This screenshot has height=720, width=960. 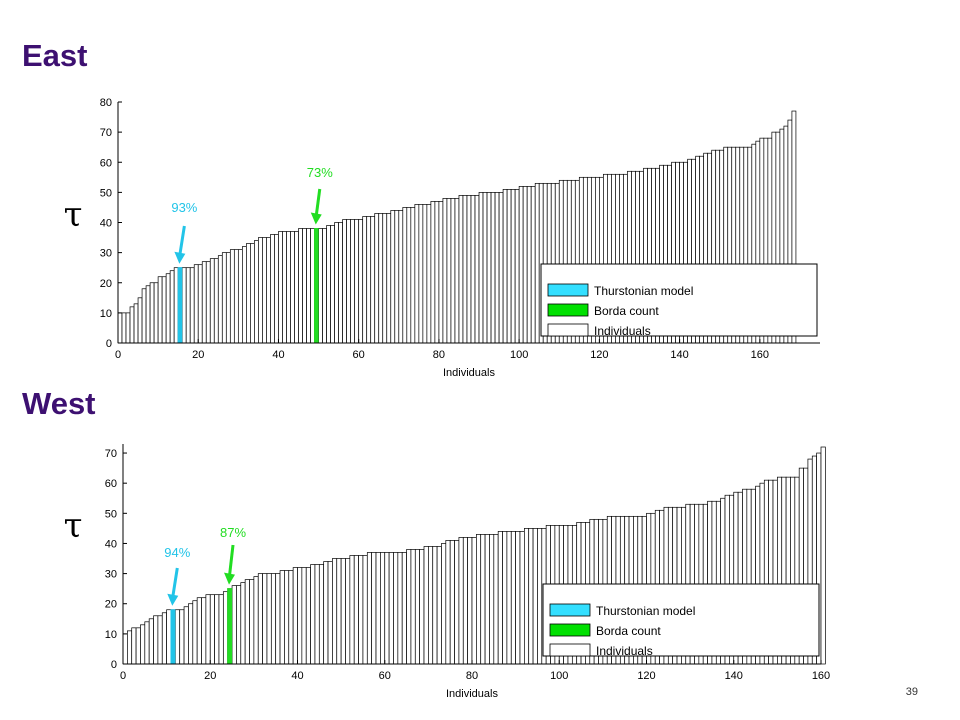 I want to click on east-x-tick-label: 140, so click(x=679, y=355).